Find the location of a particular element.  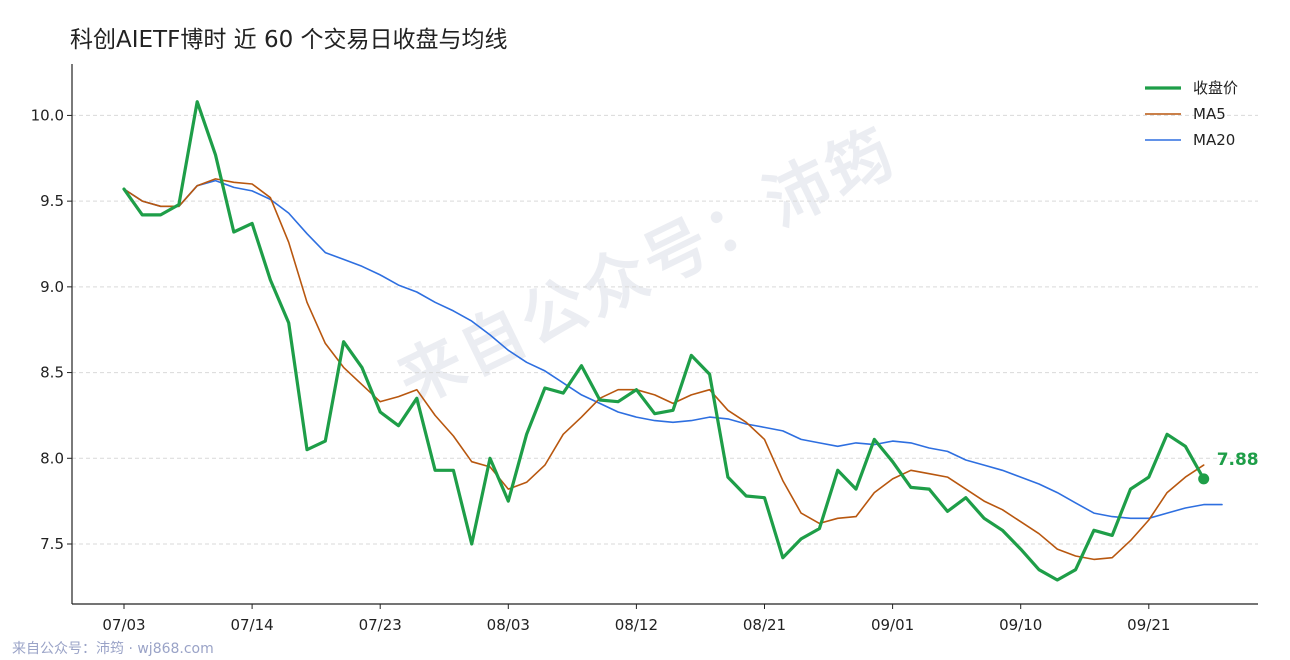

y-tick-label: 7.5 is located at coordinates (52, 544).